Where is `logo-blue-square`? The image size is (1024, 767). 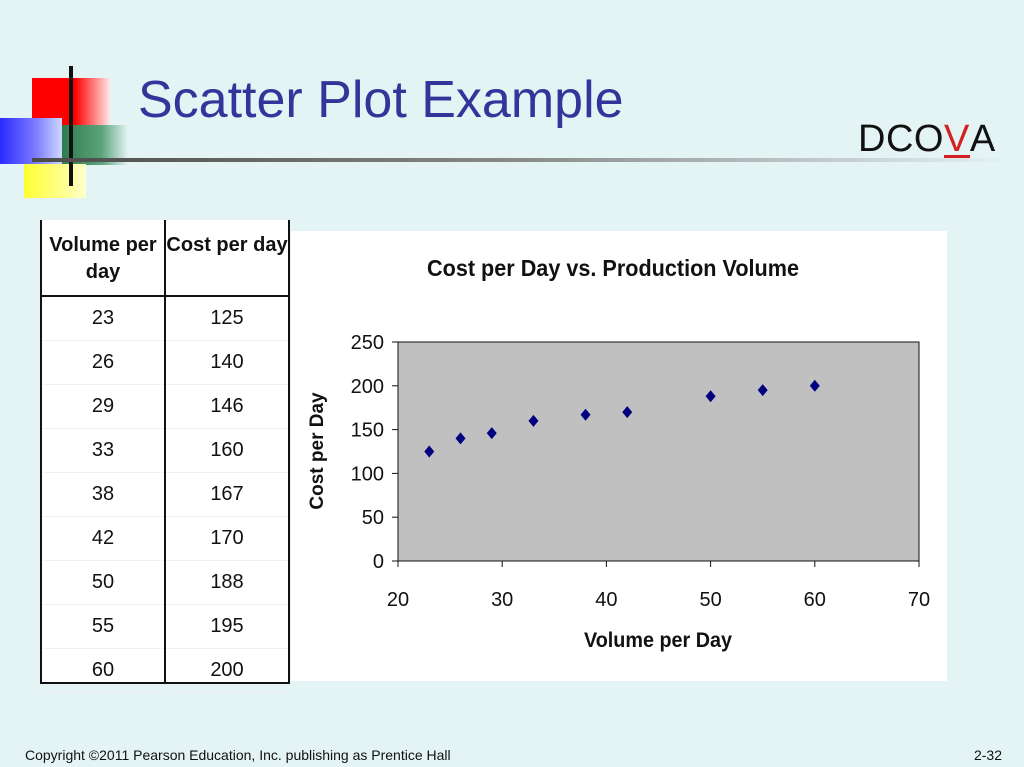 logo-blue-square is located at coordinates (31, 141).